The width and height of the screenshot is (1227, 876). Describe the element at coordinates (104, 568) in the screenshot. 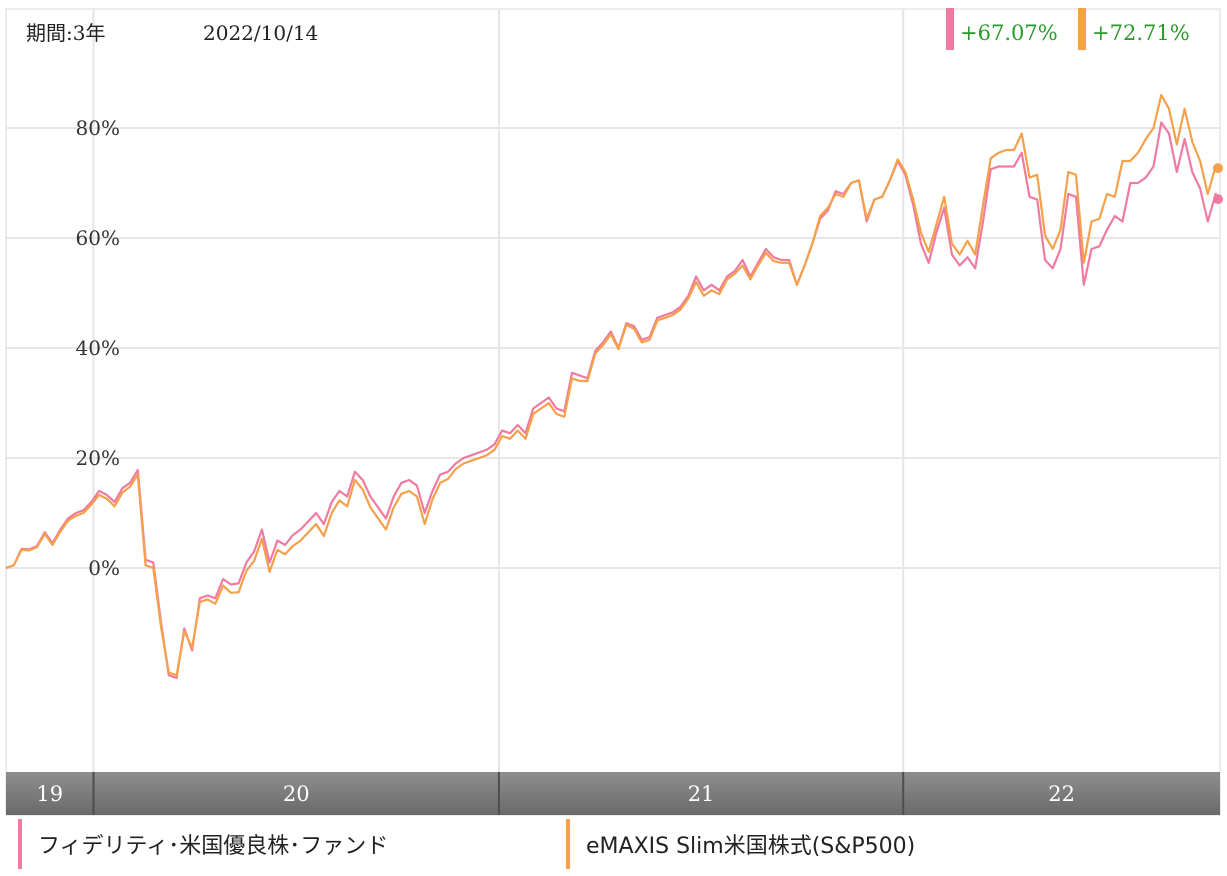

I see `y-tick-label: 0%` at that location.